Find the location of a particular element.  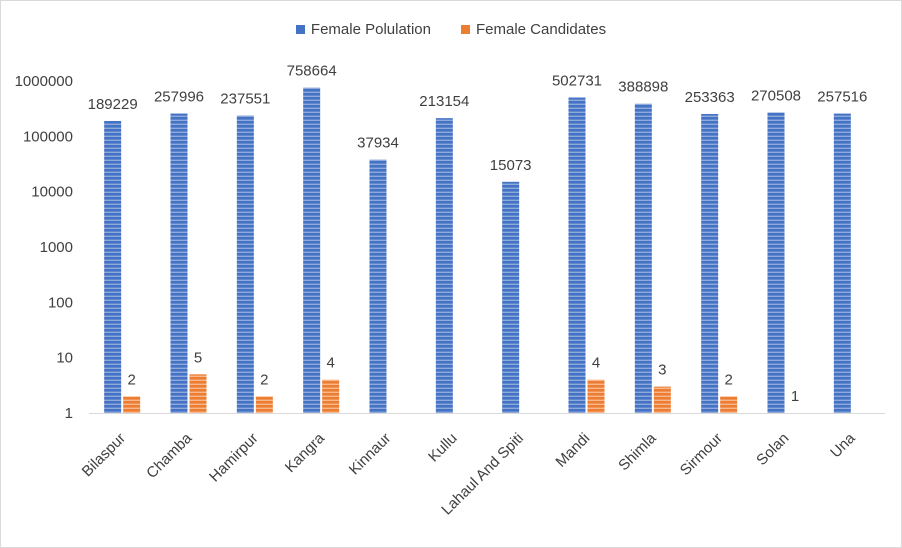

data-label-female-candidates: 5 is located at coordinates (198, 357).